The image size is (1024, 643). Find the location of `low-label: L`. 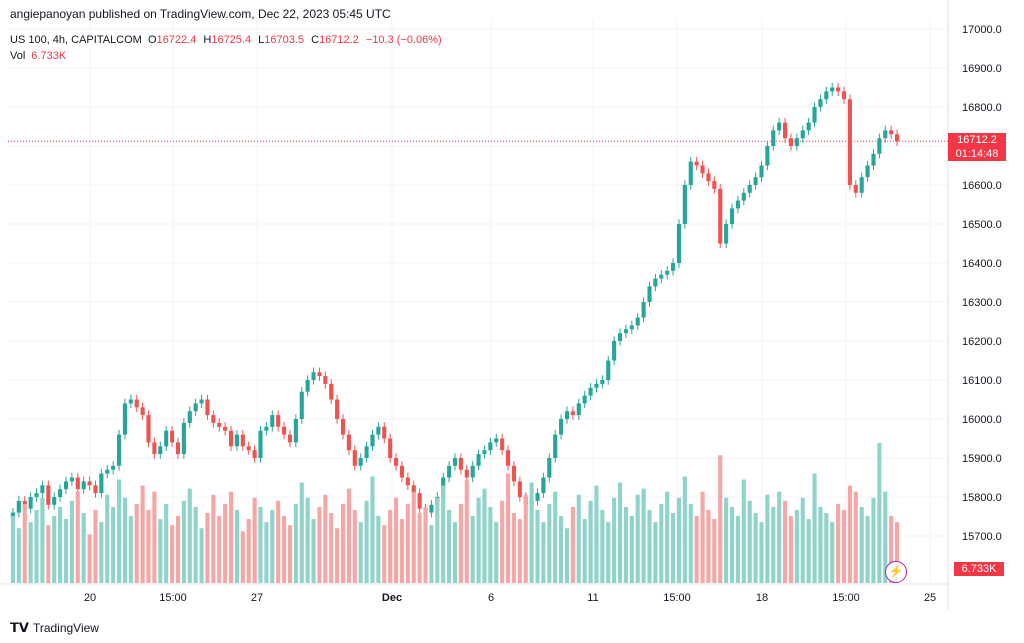

low-label: L is located at coordinates (261, 40).